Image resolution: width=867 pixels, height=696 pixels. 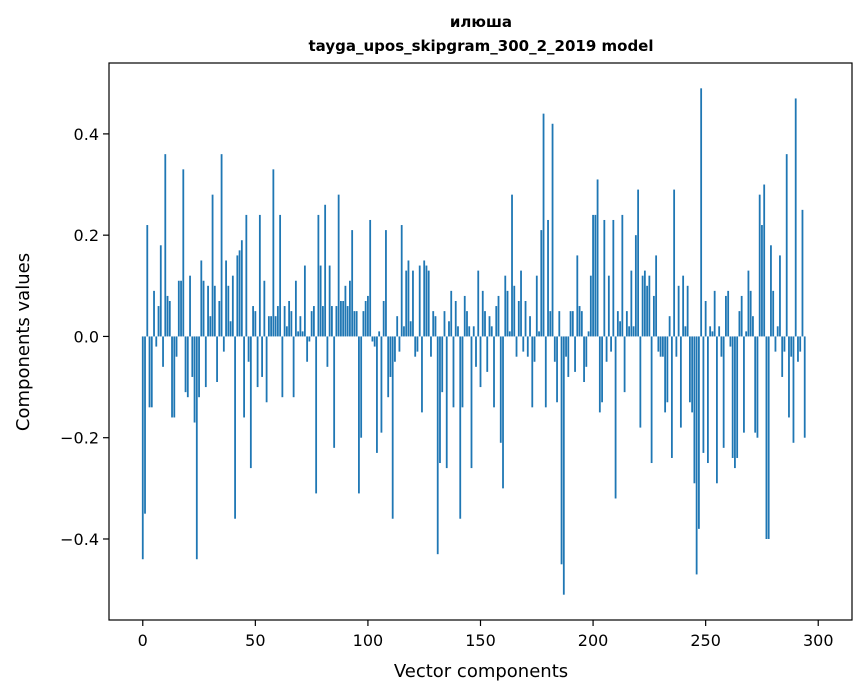 I want to click on x-tick-label: 250, so click(x=705, y=640).